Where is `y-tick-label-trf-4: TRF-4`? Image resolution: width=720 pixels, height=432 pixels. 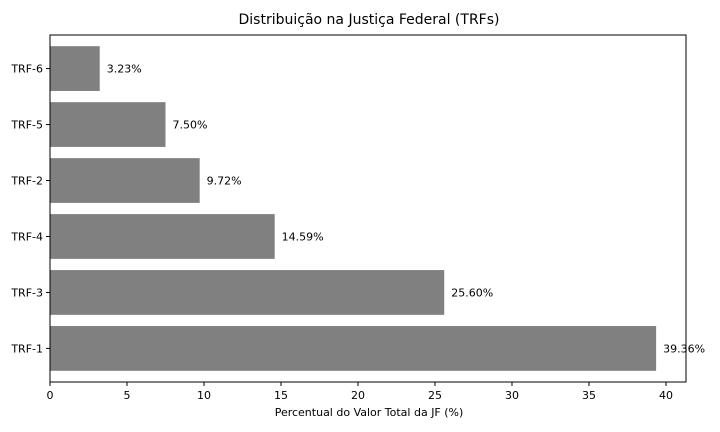 y-tick-label-trf-4: TRF-4 is located at coordinates (26, 236).